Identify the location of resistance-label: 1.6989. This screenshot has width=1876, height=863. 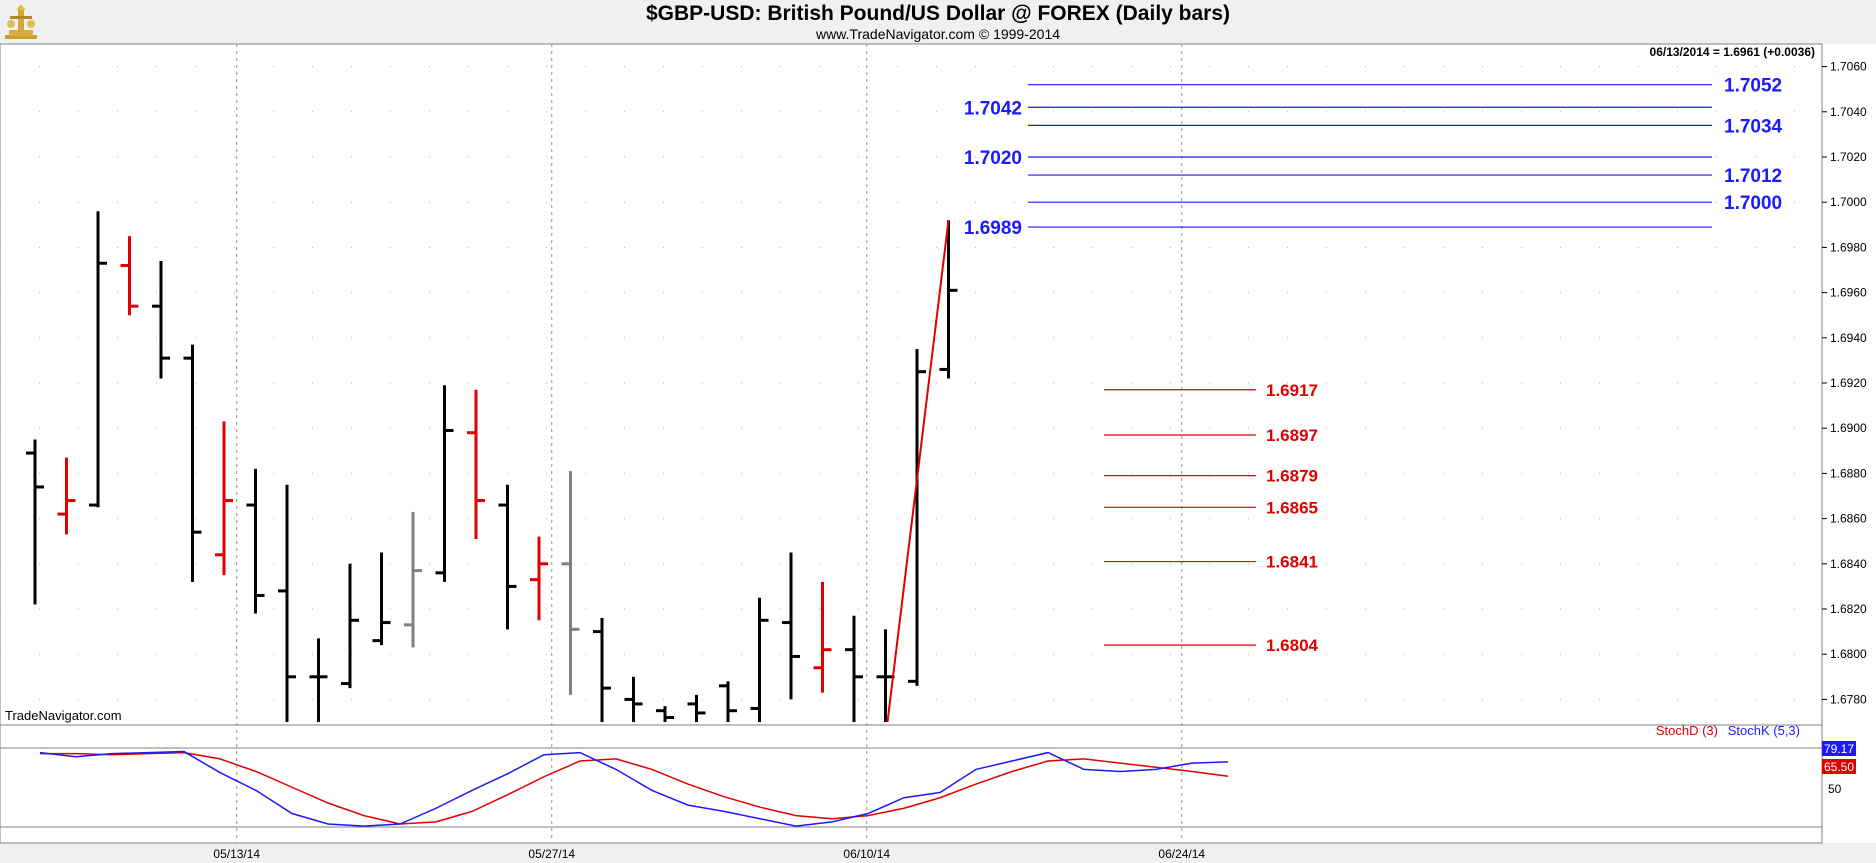
(993, 228).